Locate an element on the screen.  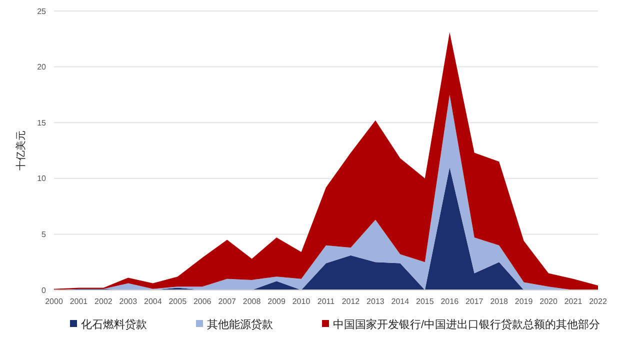
x-tick-label: 2003 is located at coordinates (128, 301).